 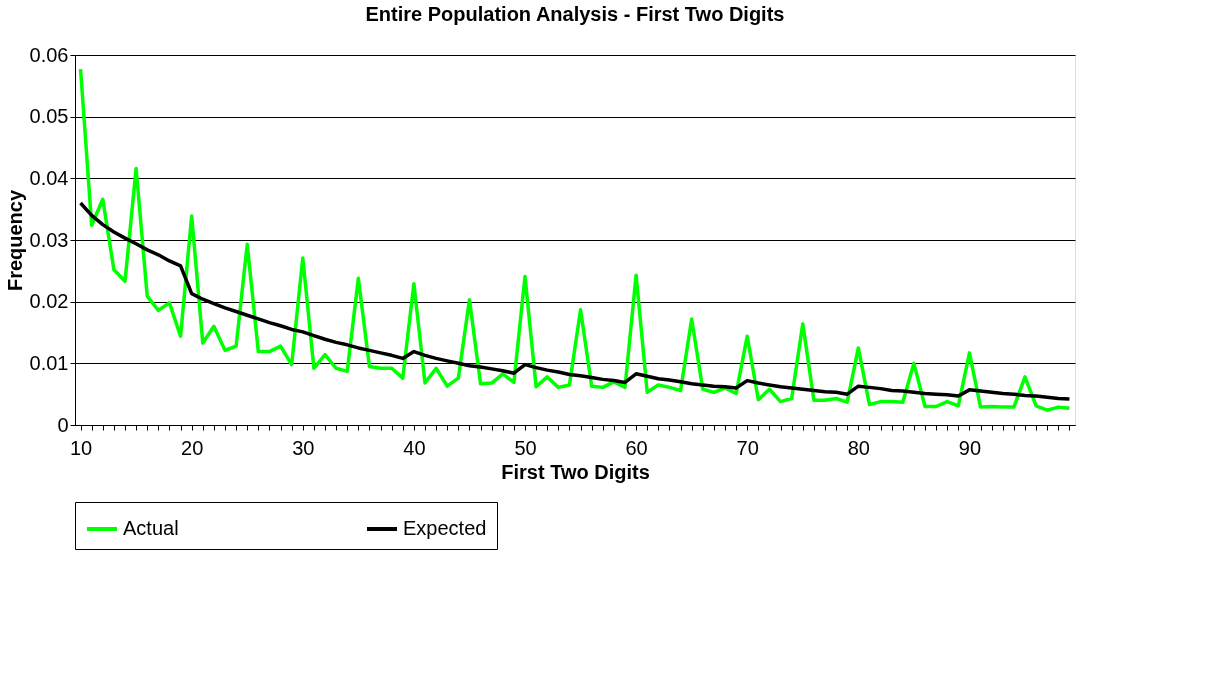 I want to click on x-tick-label: 10, so click(x=81, y=447).